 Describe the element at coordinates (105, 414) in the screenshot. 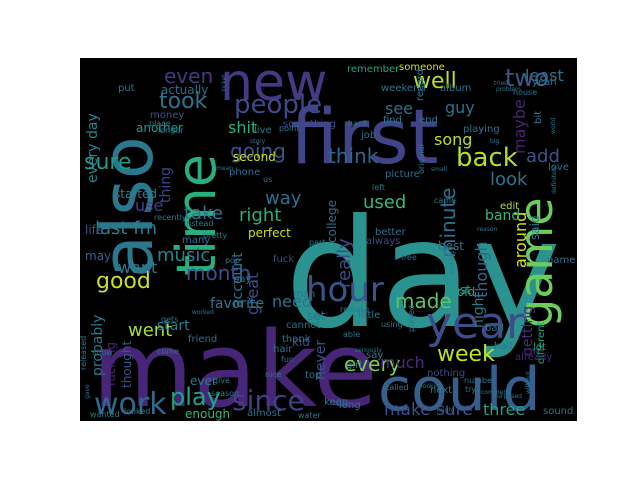

I see `word-wanted: wanted` at that location.